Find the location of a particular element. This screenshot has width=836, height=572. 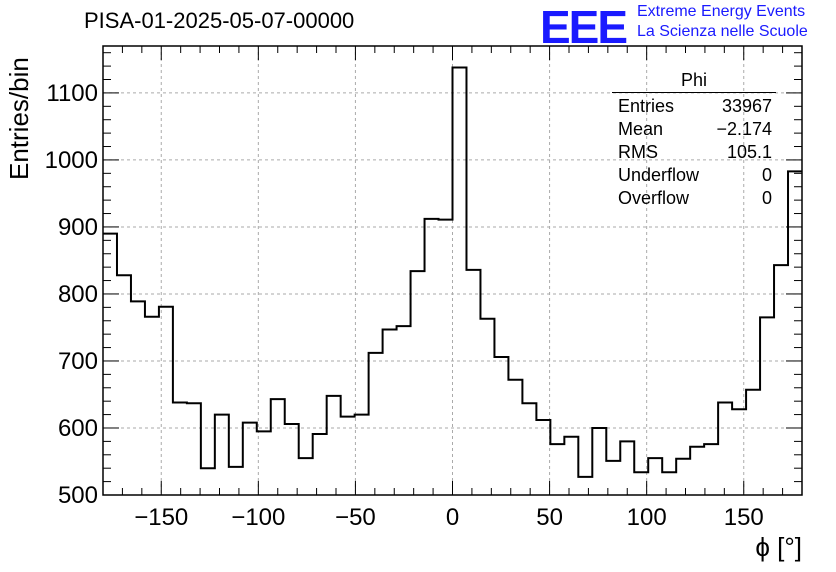

y-tick-label: 1100 is located at coordinates (72, 93).